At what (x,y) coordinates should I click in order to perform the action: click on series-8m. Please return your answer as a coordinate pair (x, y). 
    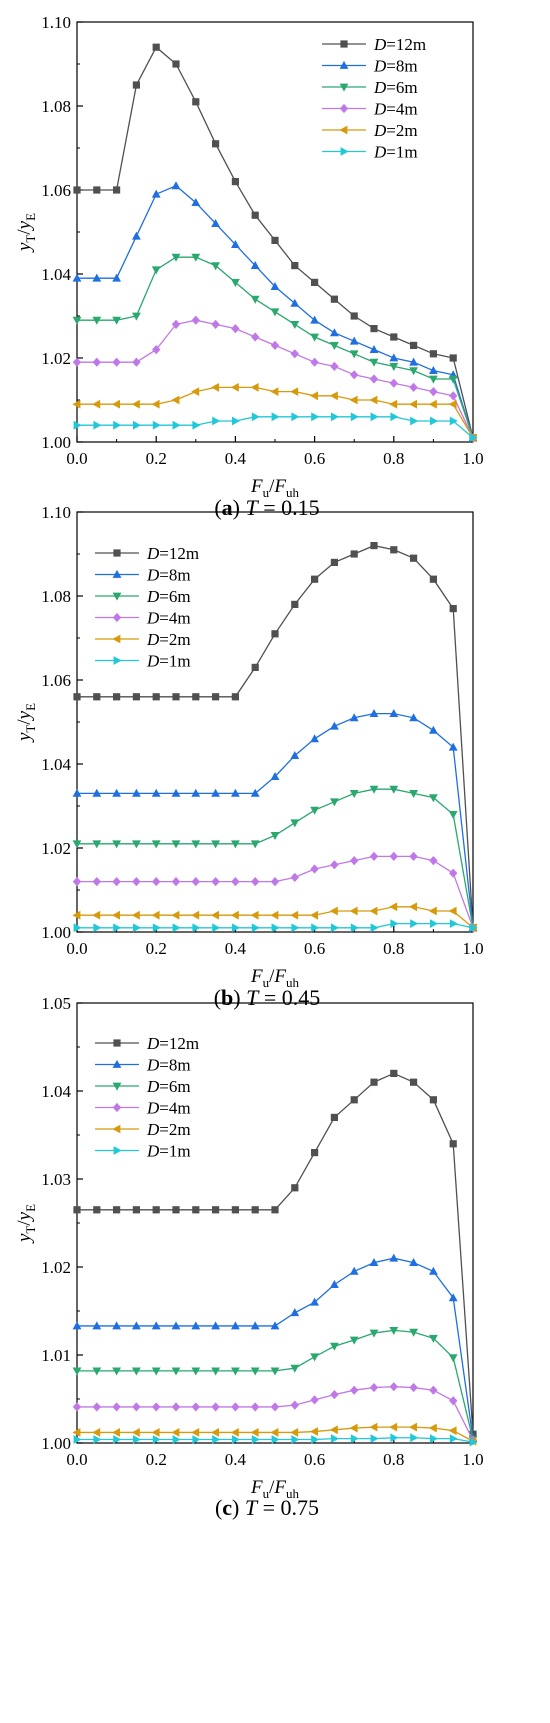
    Looking at the image, I should click on (275, 820).